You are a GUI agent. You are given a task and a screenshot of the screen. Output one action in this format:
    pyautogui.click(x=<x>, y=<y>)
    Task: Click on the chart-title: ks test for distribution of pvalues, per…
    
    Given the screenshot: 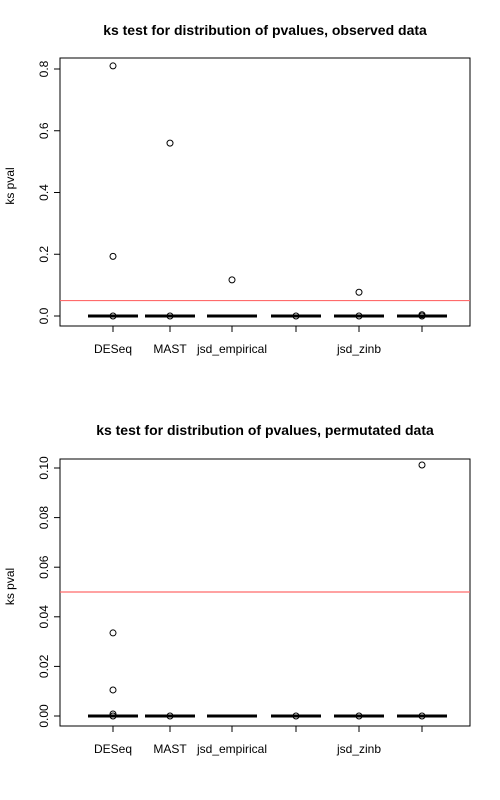 What is the action you would take?
    pyautogui.click(x=265, y=430)
    